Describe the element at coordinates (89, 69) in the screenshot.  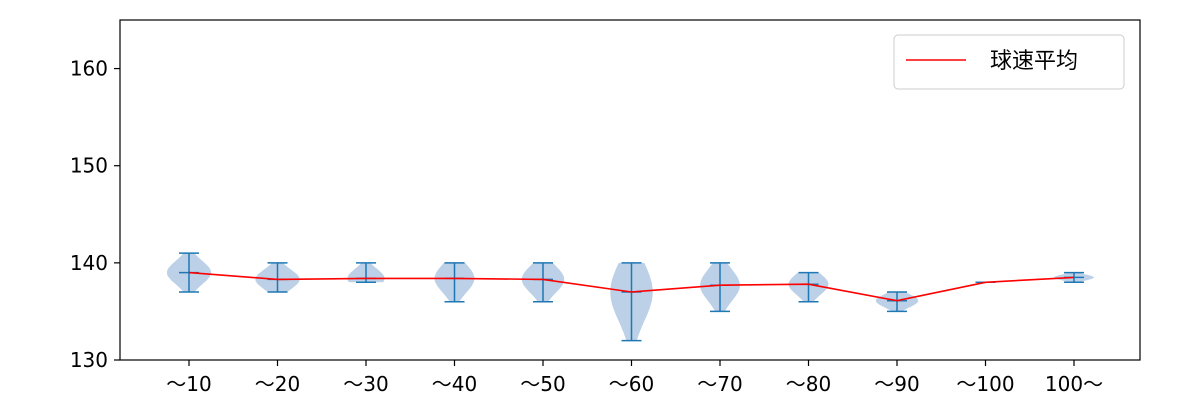
I see `y-tick-label: 160` at that location.